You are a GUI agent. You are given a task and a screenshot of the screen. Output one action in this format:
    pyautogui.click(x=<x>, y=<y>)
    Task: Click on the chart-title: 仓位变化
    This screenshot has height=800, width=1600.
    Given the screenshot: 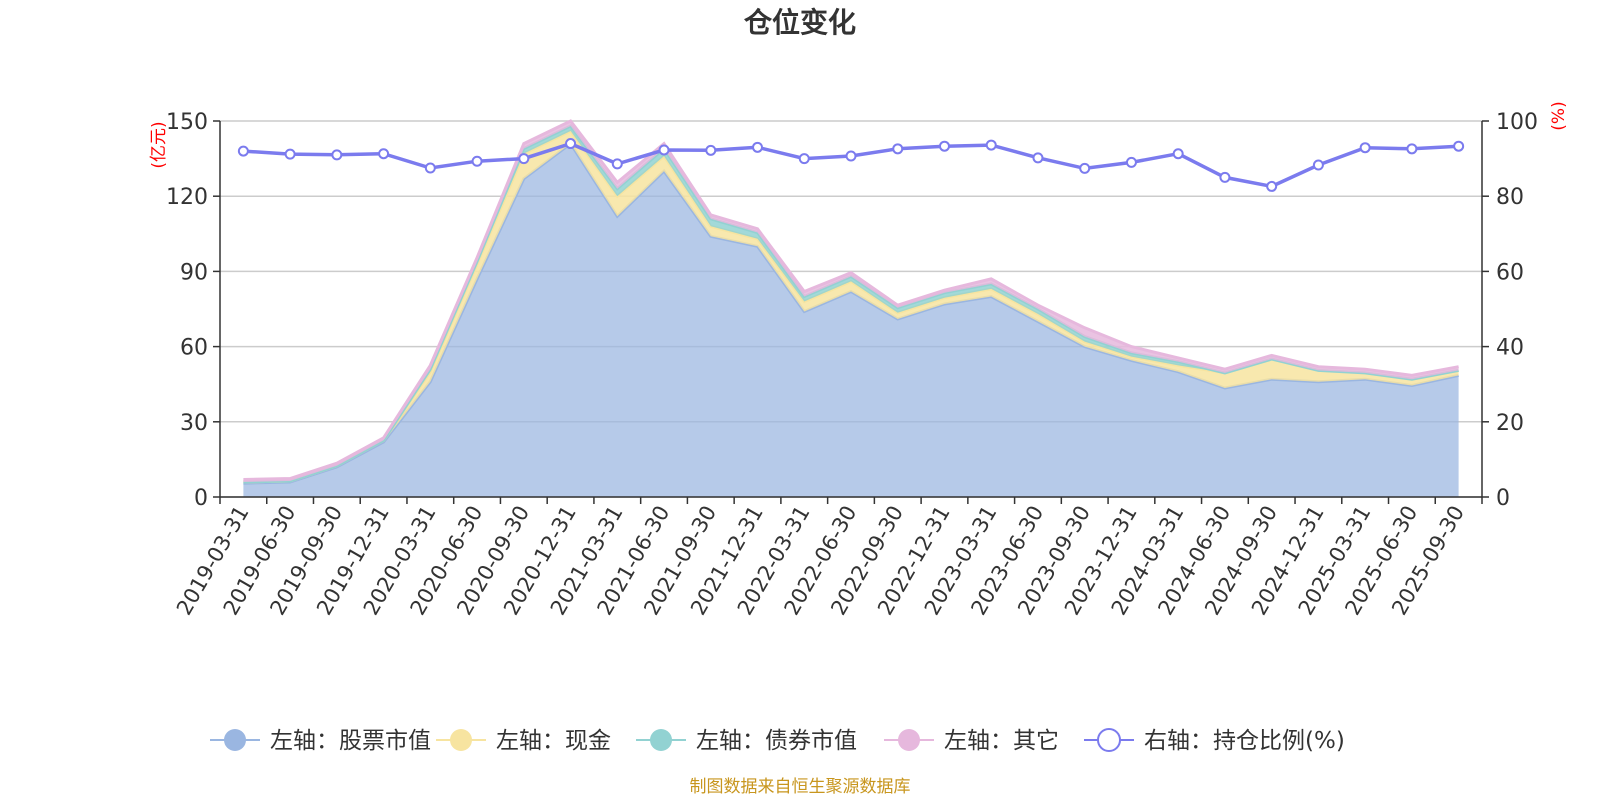 What is the action you would take?
    pyautogui.click(x=800, y=22)
    